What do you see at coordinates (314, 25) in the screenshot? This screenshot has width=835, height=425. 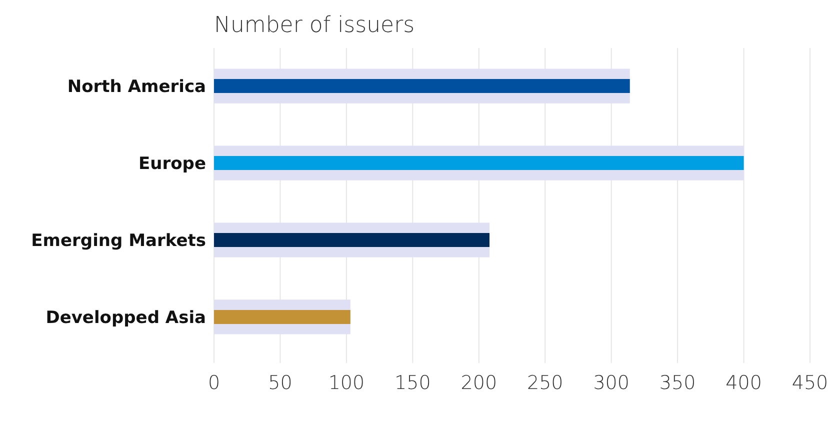 I see `chart-title: Number of issuers` at bounding box center [314, 25].